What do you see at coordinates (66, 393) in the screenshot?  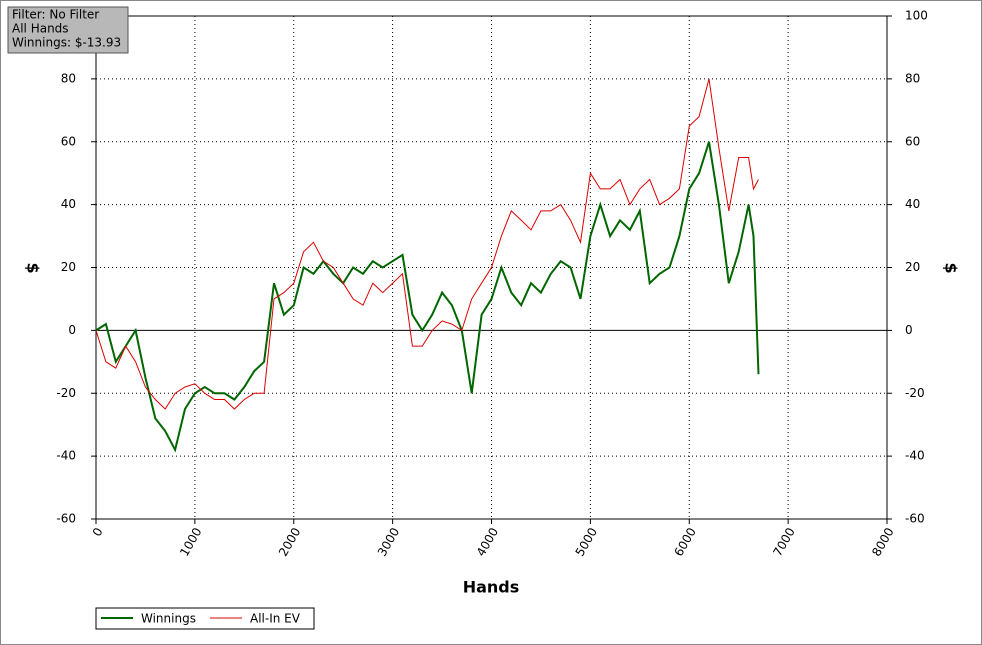 I see `y-tick-label: -20` at bounding box center [66, 393].